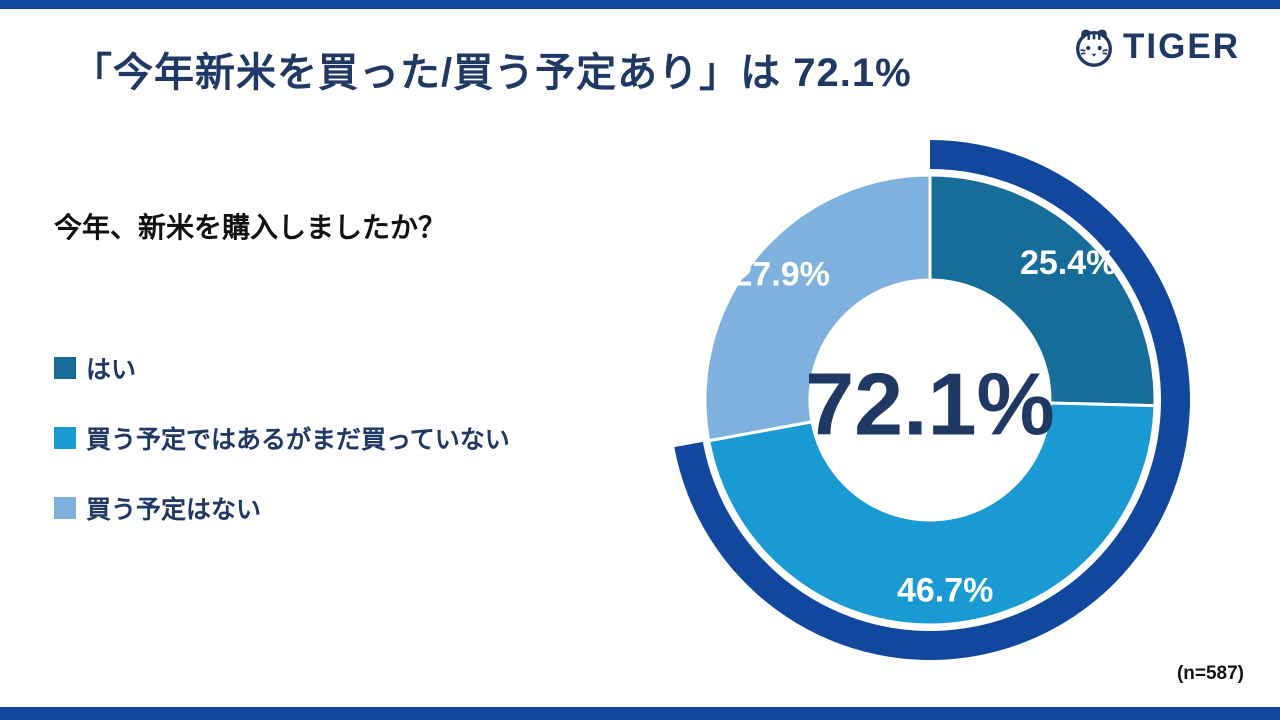 The height and width of the screenshot is (720, 1280). I want to click on legend-label: 買う予定はない, so click(174, 510).